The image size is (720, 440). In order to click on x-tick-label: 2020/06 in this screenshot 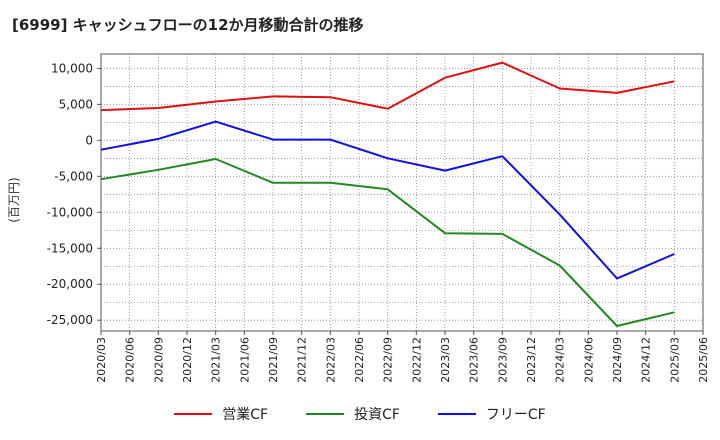, I will do `click(130, 360)`.